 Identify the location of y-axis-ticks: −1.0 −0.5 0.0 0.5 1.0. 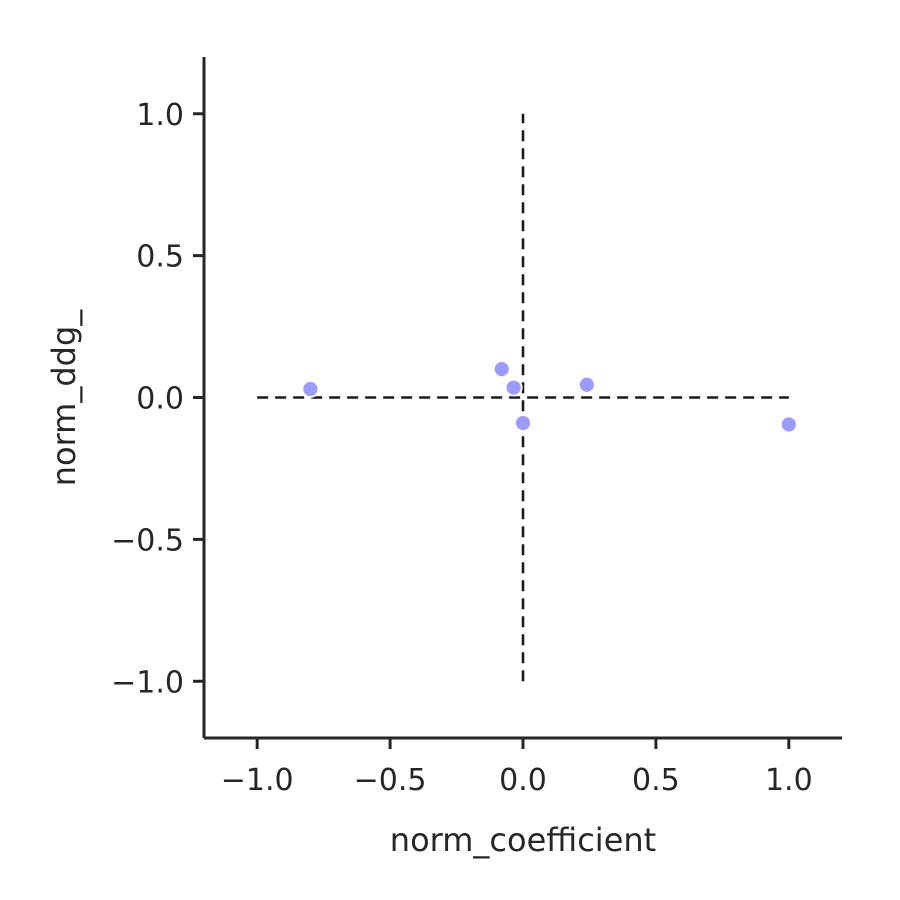
(157, 399).